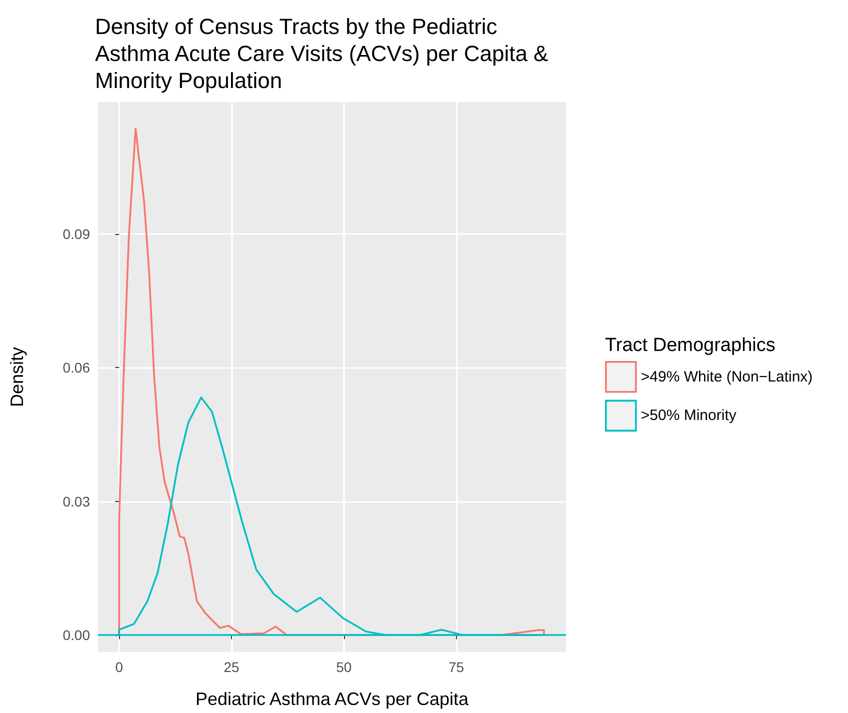 The height and width of the screenshot is (713, 848). I want to click on y-tick-label: 0.09, so click(76, 234).